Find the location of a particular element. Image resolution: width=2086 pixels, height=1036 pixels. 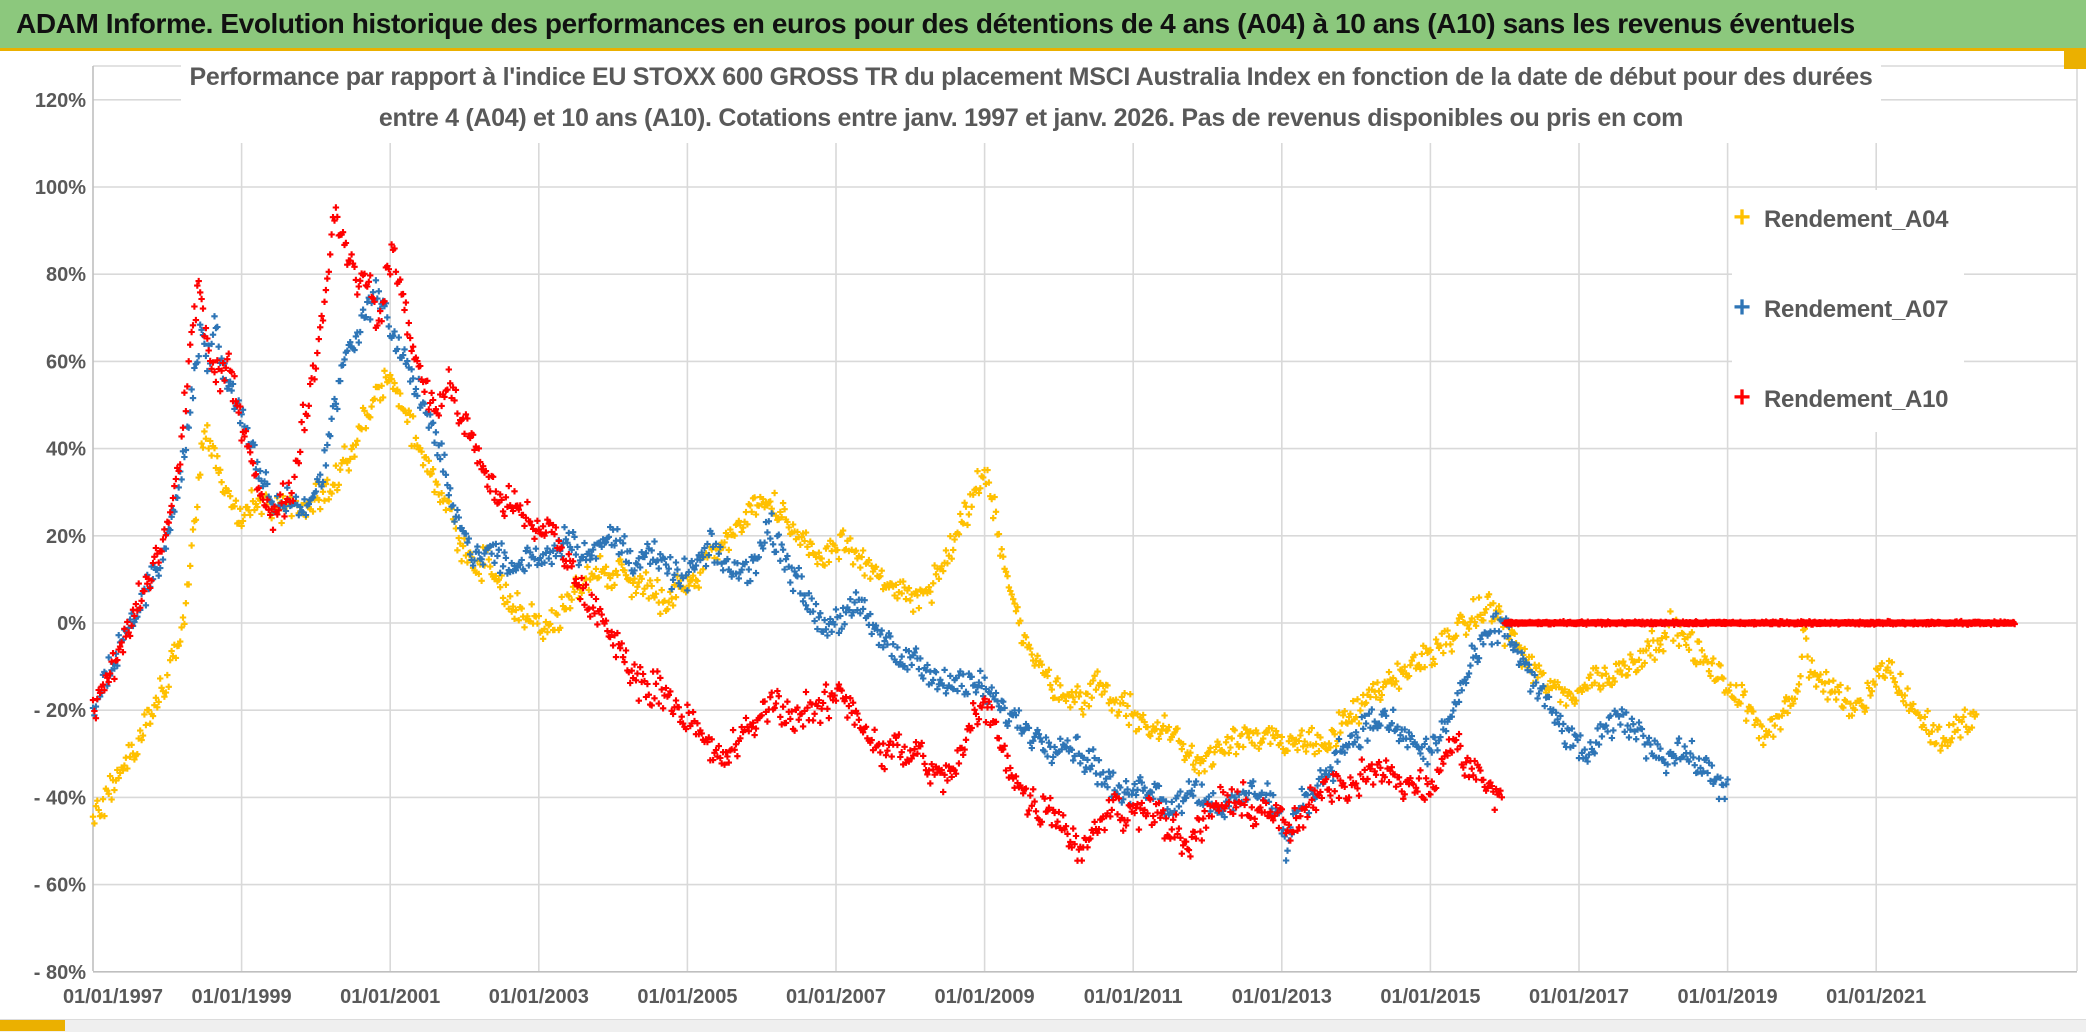

svg-text: 01/01/2019 is located at coordinates (1728, 997).